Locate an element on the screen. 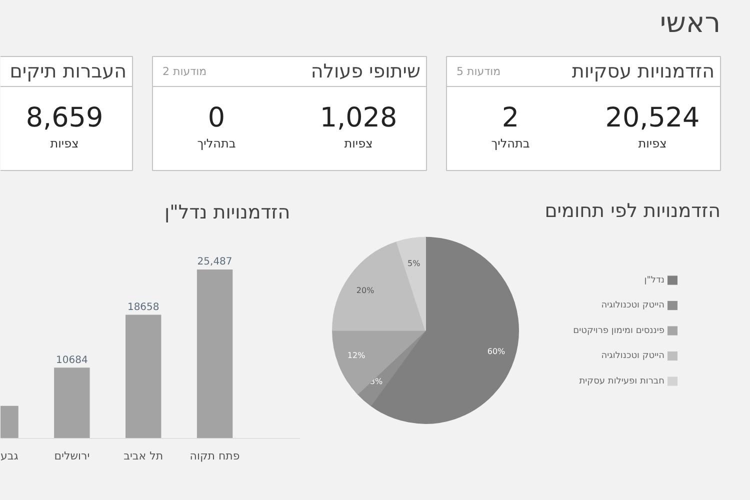 The width and height of the screenshot is (750, 500). legend-label: נדל"ן is located at coordinates (654, 280).